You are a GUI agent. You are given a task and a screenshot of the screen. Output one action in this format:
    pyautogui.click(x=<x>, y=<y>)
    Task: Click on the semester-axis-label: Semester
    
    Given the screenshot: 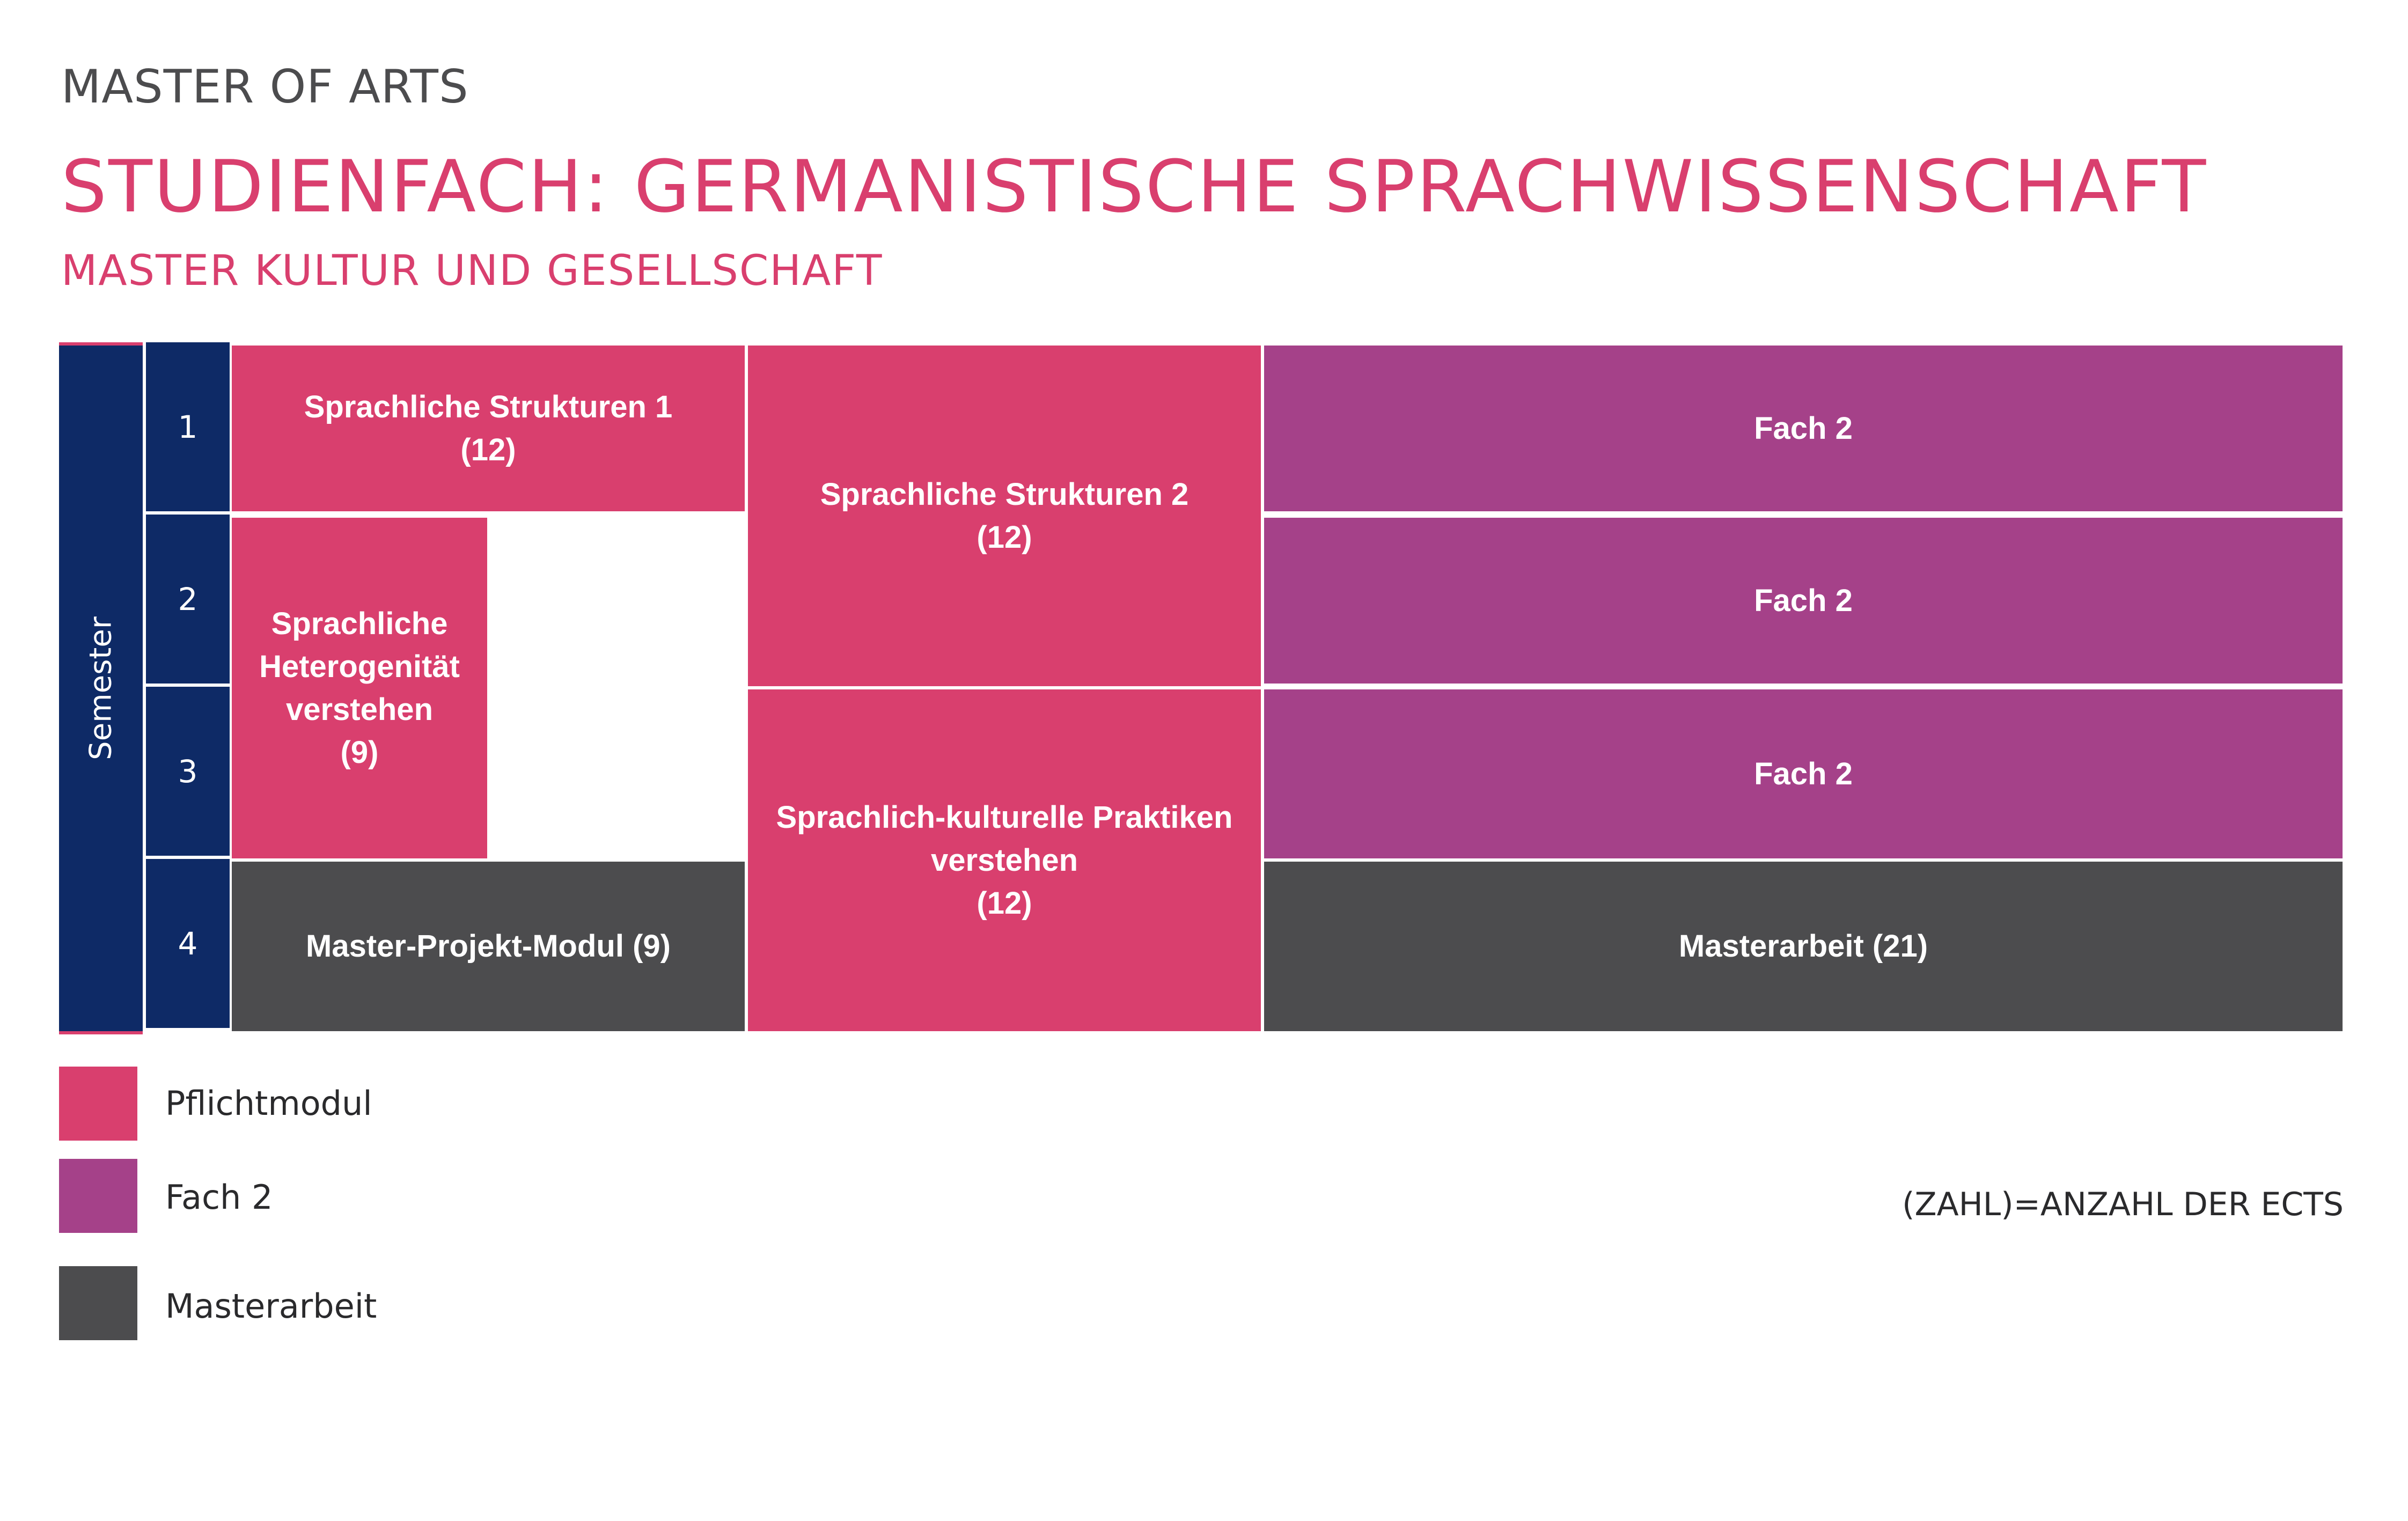 What is the action you would take?
    pyautogui.click(x=101, y=688)
    